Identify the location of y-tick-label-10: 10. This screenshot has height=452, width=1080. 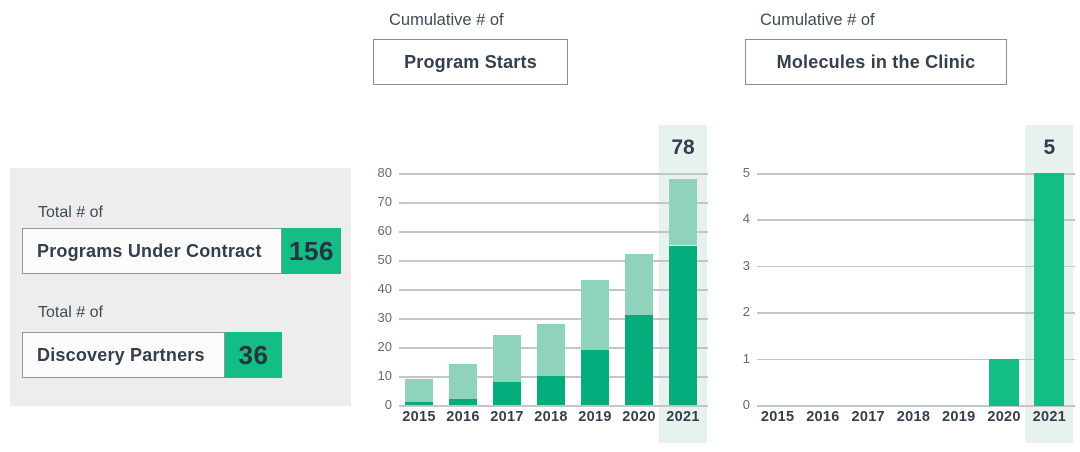
(384, 375).